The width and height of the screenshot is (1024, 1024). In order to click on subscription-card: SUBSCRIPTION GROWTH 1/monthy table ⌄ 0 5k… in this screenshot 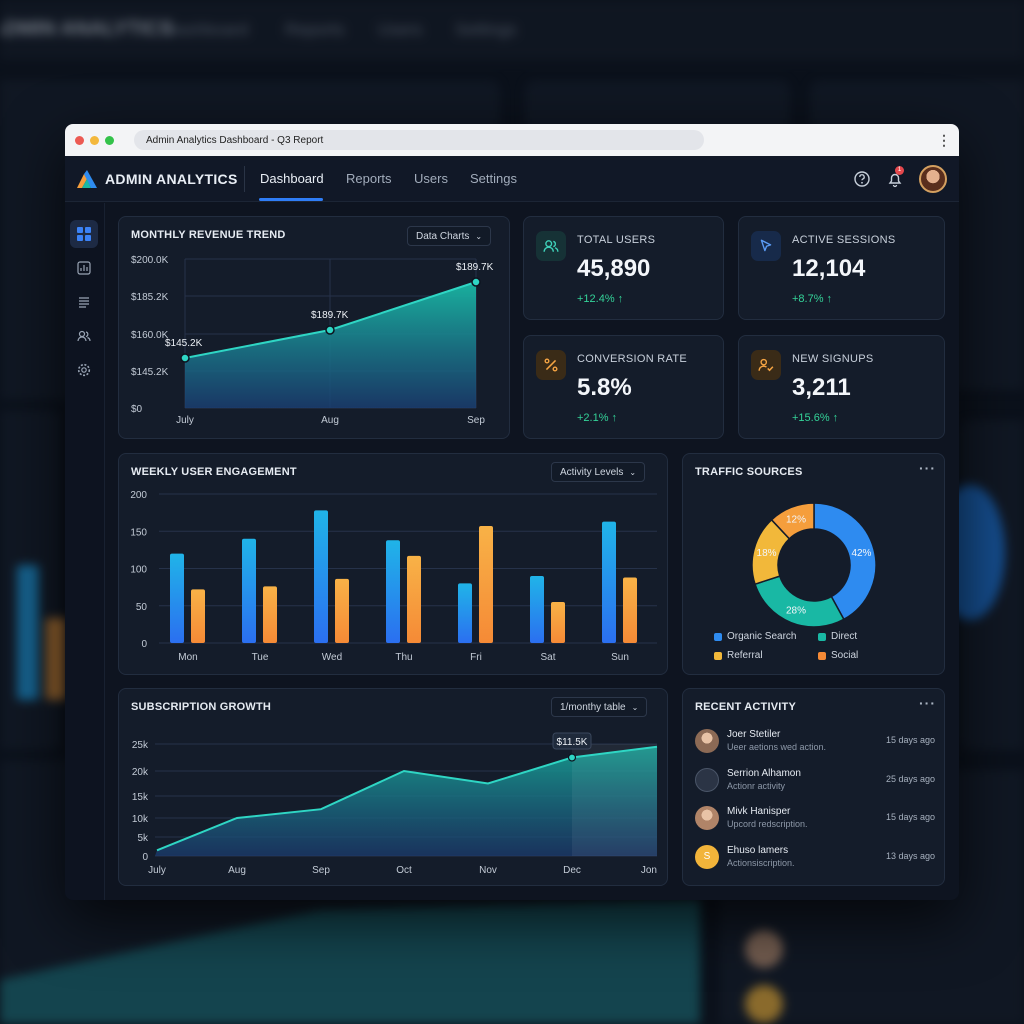, I will do `click(393, 787)`.